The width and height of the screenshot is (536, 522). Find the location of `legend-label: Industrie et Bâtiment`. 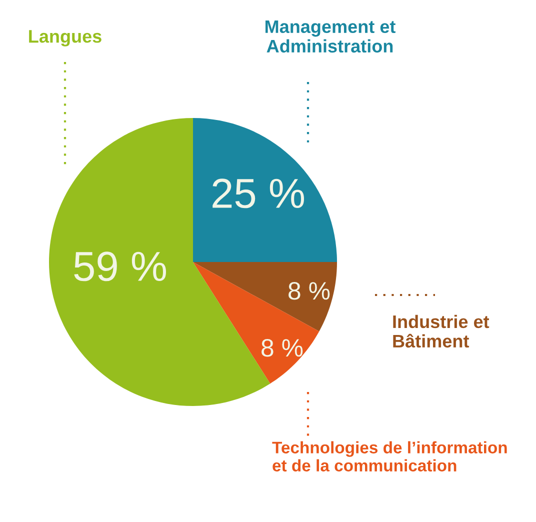

legend-label: Industrie et Bâtiment is located at coordinates (441, 331).